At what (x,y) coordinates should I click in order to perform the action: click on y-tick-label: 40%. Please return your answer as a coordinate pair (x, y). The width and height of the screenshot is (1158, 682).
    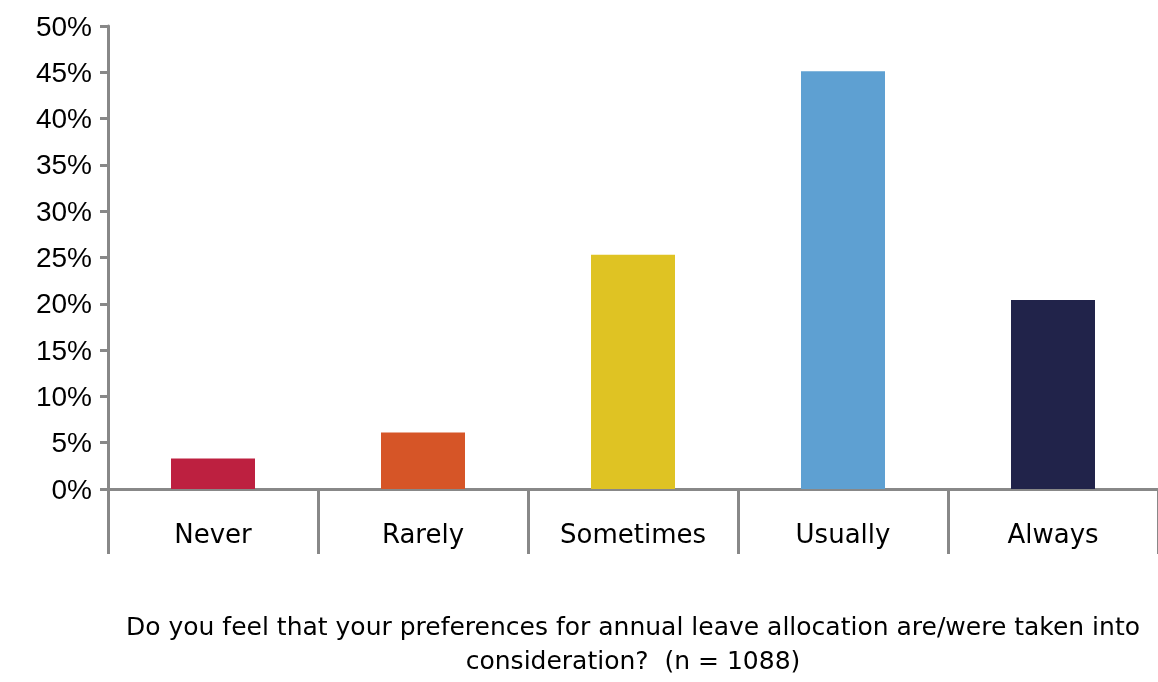
    Looking at the image, I should click on (63, 119).